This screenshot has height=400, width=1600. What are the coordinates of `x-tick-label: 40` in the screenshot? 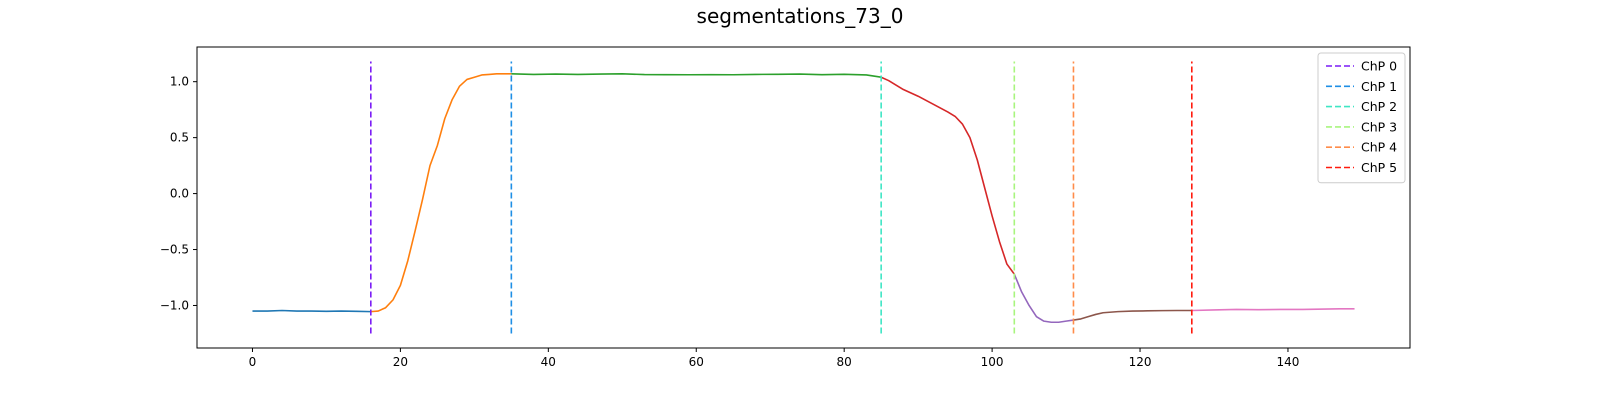 It's located at (548, 362).